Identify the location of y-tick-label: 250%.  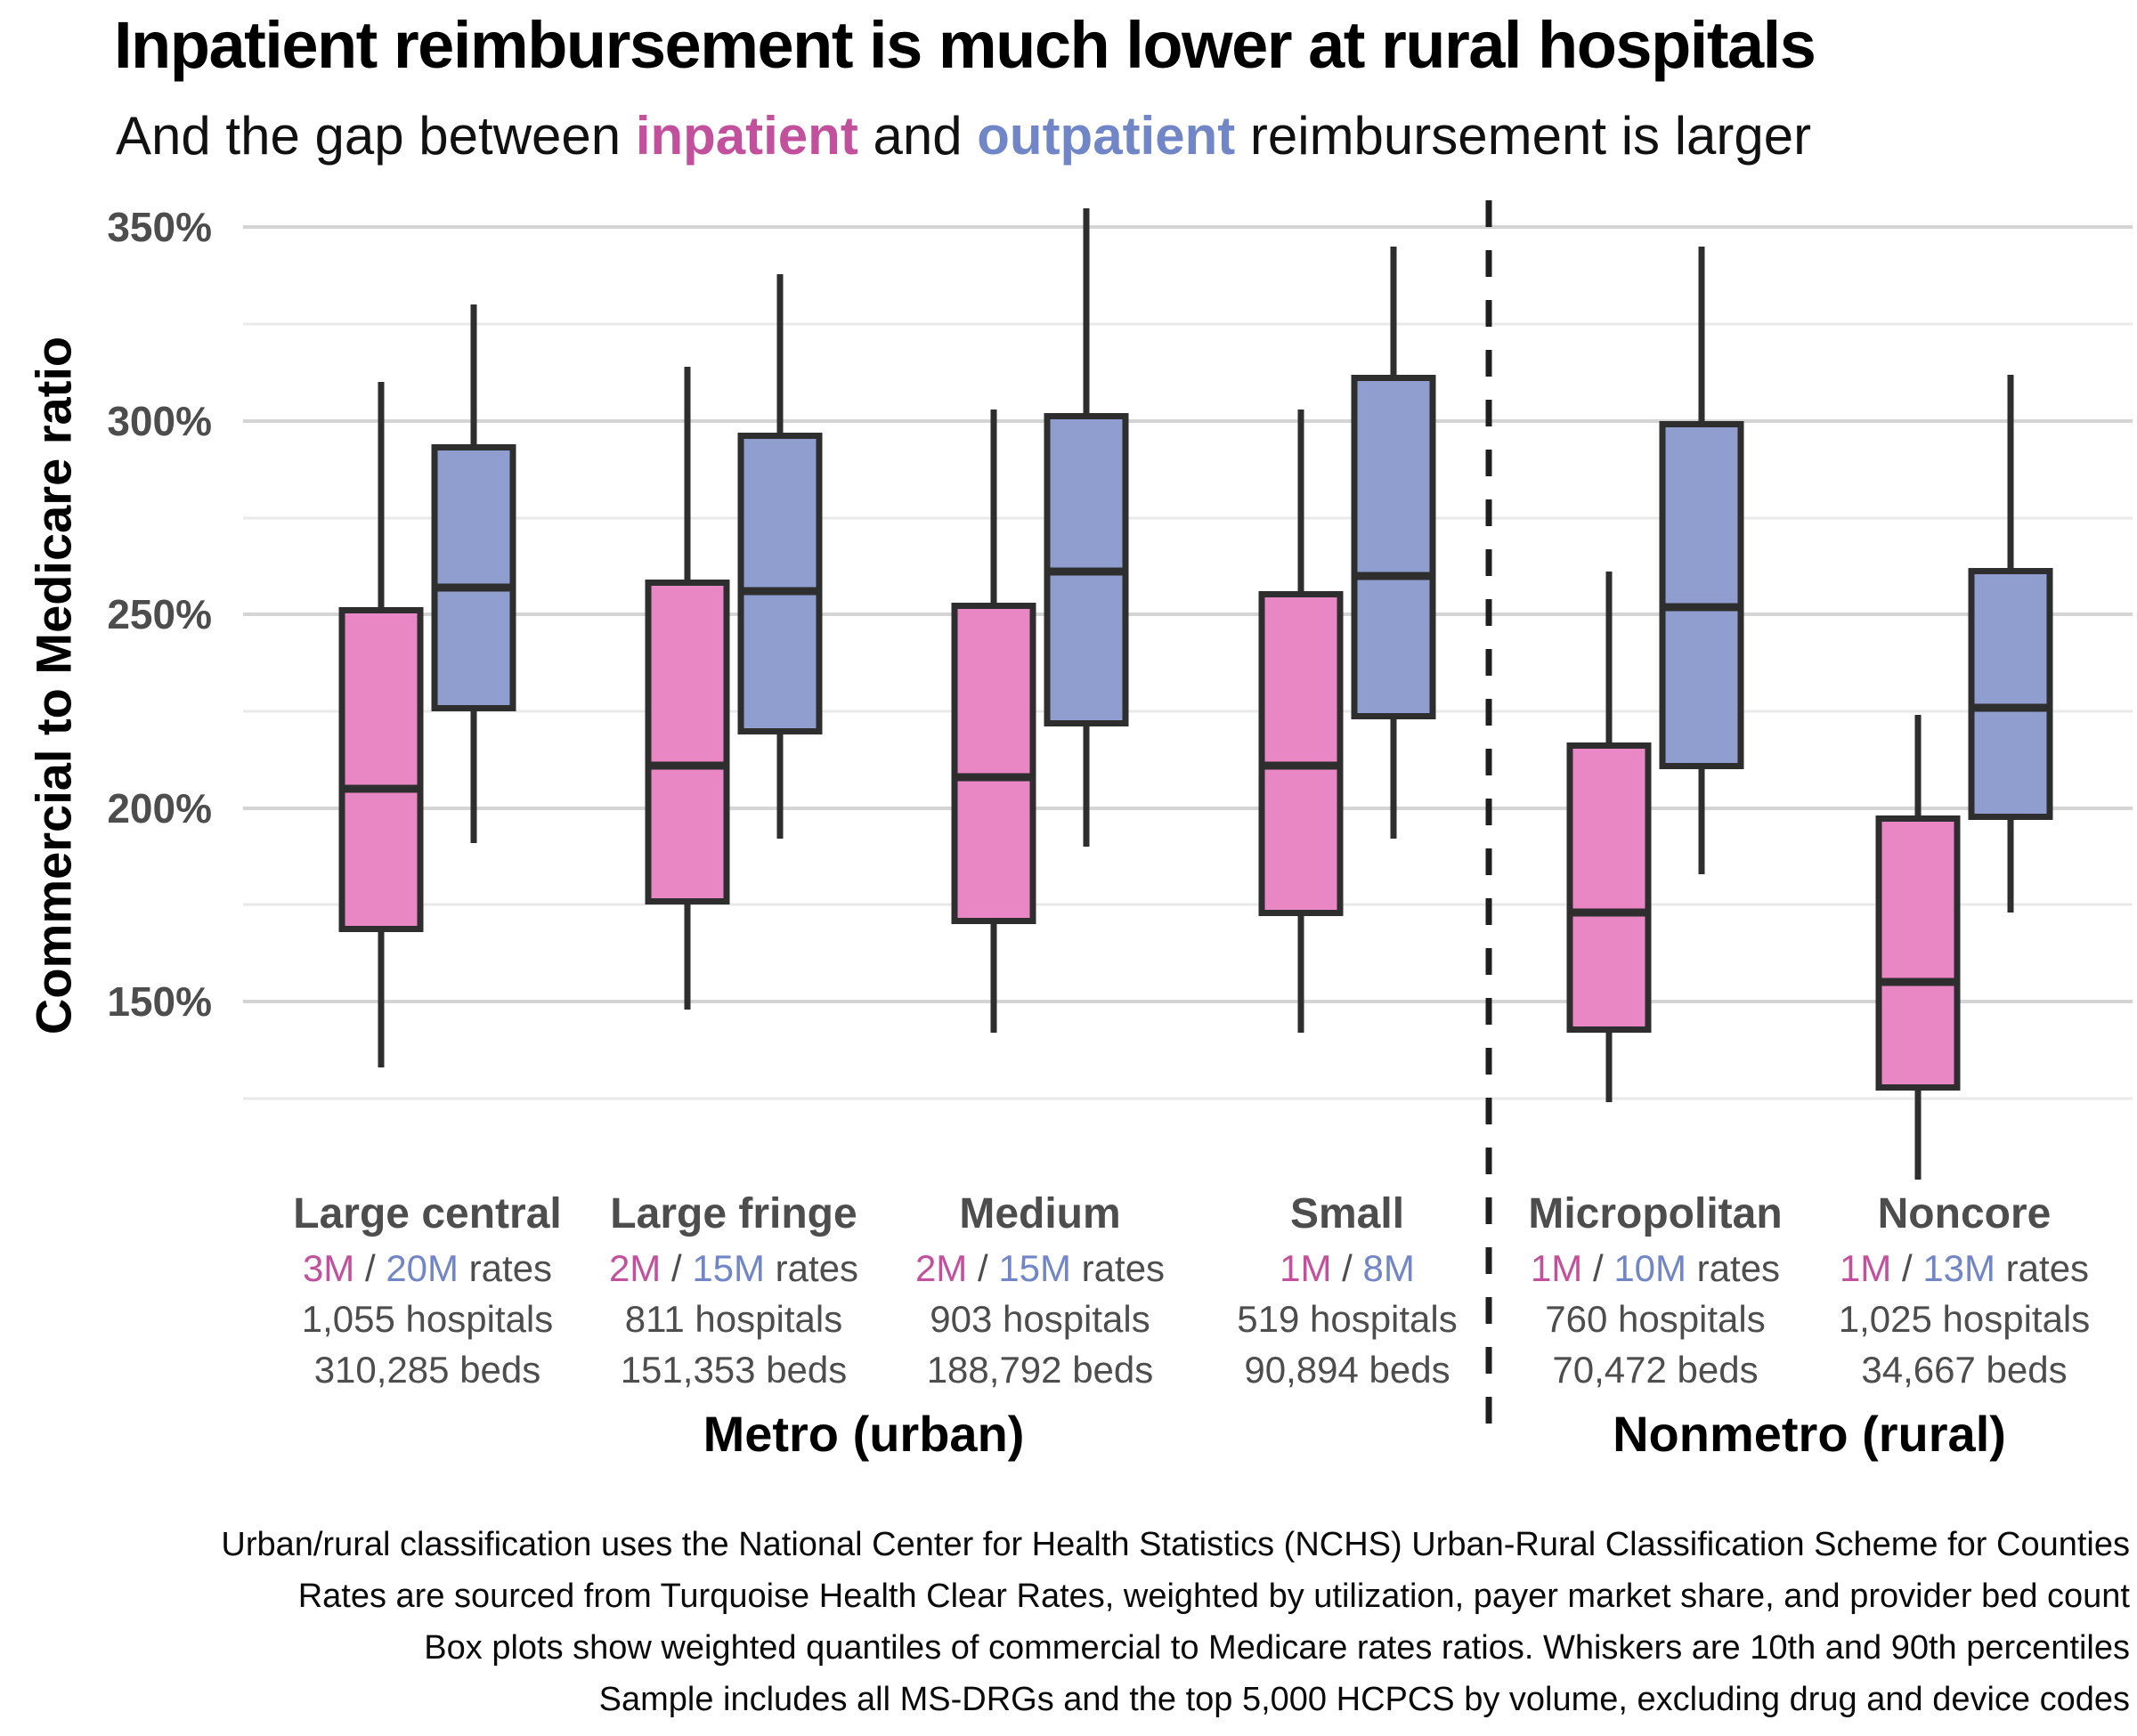
(159, 614).